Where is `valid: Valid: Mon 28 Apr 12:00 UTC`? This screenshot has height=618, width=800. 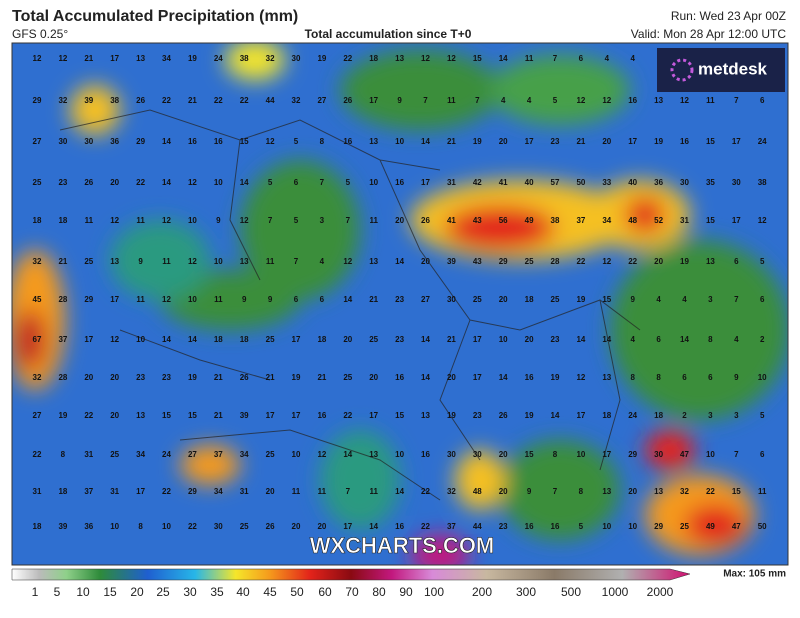 valid: Valid: Mon 28 Apr 12:00 UTC is located at coordinates (709, 34).